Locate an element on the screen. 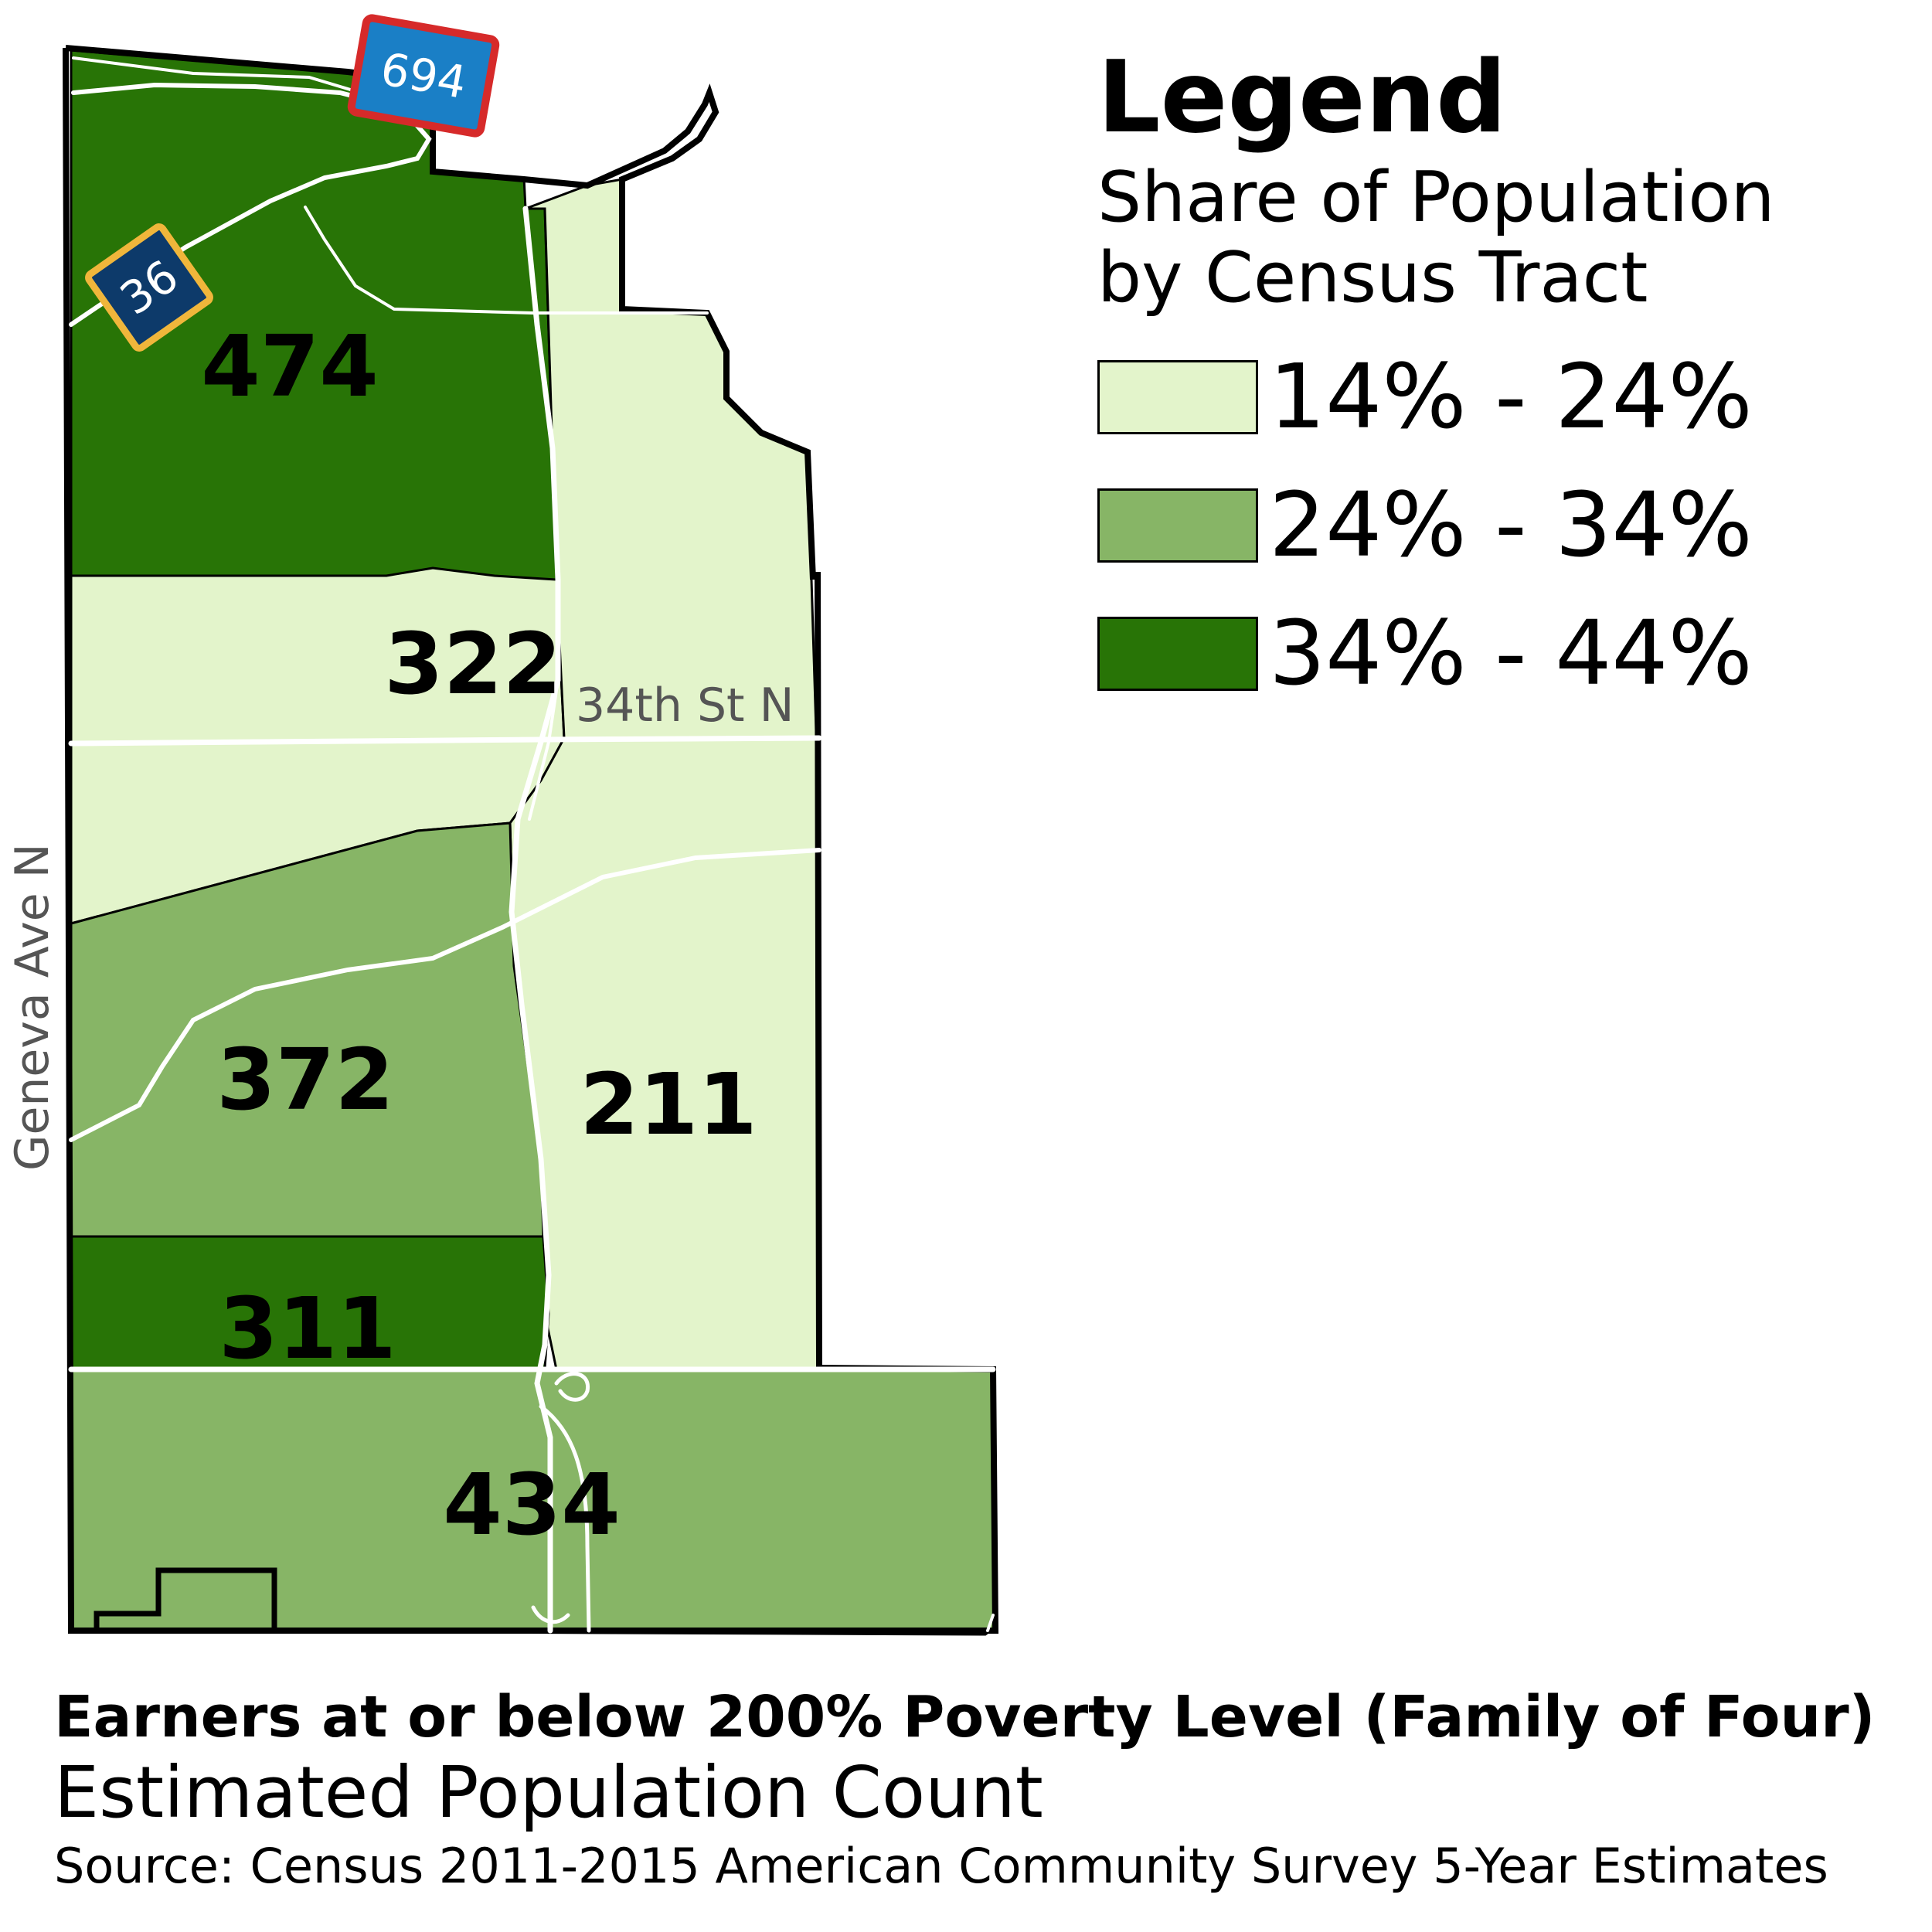 Image resolution: width=1932 pixels, height=1932 pixels. legend-item-low: 14% - 24% is located at coordinates (1503, 397).